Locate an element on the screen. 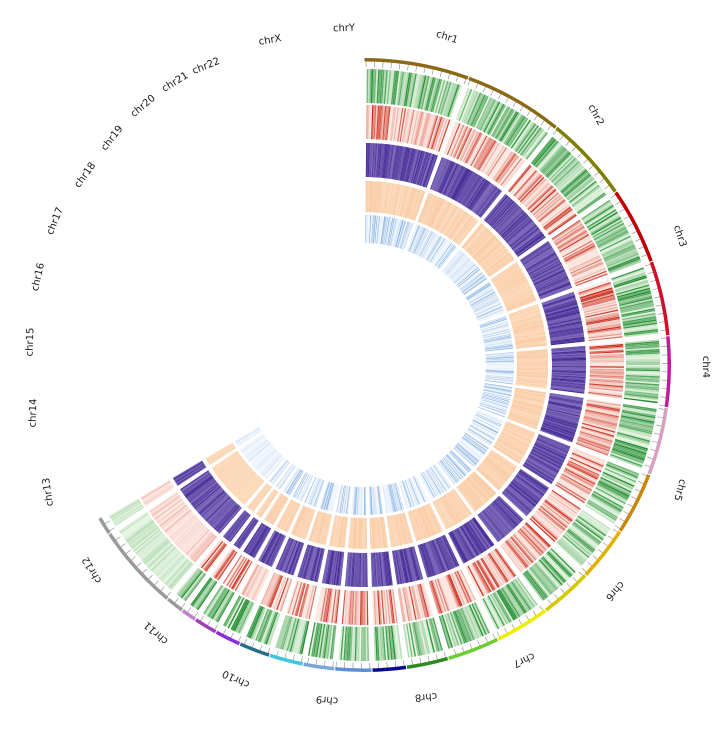 The height and width of the screenshot is (734, 727). chromosome-band-chr19 is located at coordinates (228, 638).